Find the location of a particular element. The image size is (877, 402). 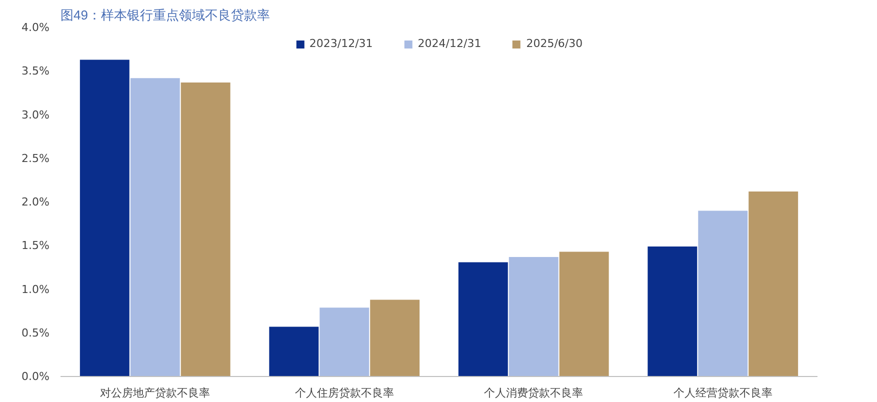

legend-label: 2023/12/31 is located at coordinates (341, 43).